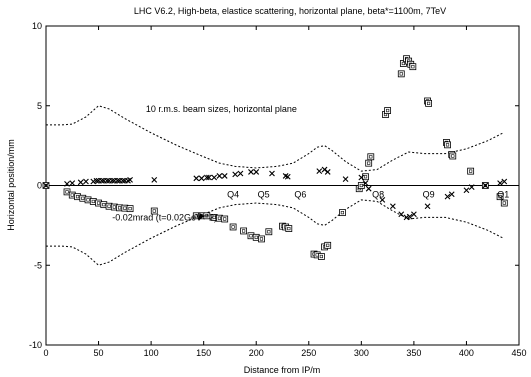  Describe the element at coordinates (429, 194) in the screenshot. I see `quadrupole-label: Q9` at that location.